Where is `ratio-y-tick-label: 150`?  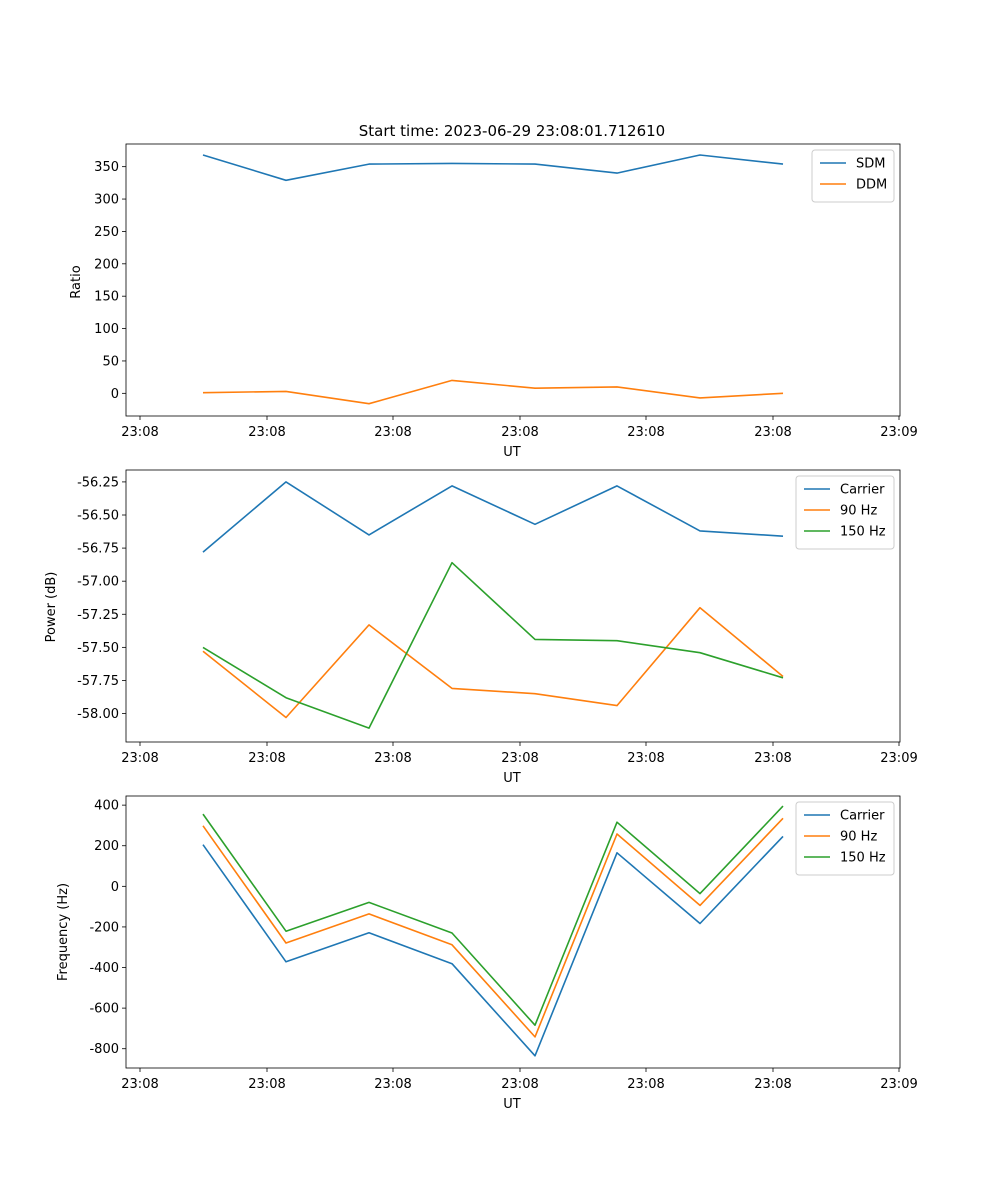
ratio-y-tick-label: 150 is located at coordinates (106, 297).